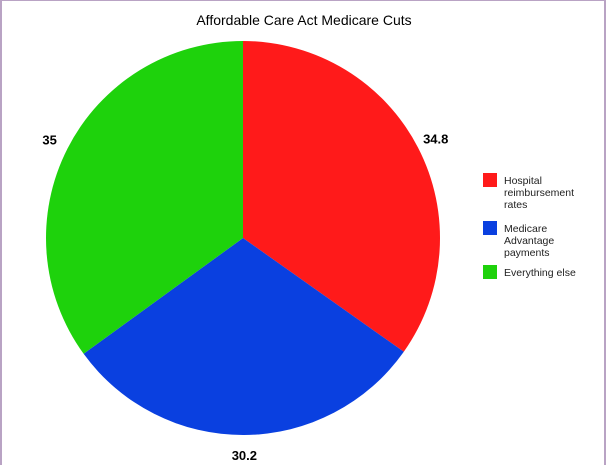 This screenshot has height=465, width=606. I want to click on legend-label: payments, so click(527, 253).